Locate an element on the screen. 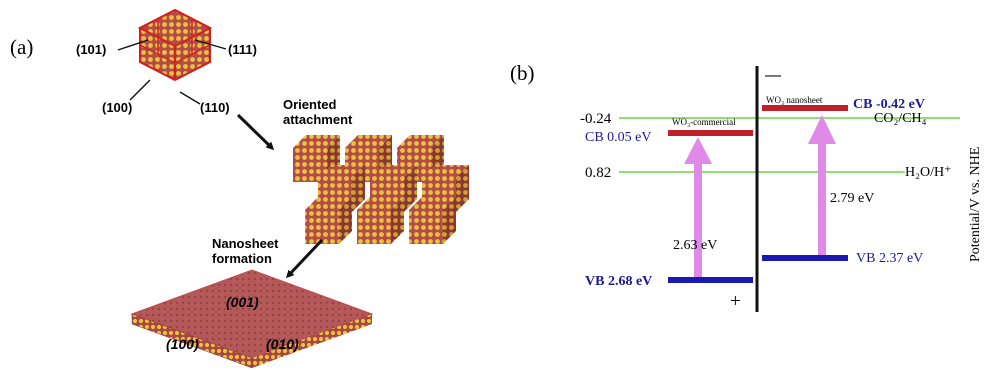  h2o-h-label: H₂O/H⁺ is located at coordinates (928, 172).